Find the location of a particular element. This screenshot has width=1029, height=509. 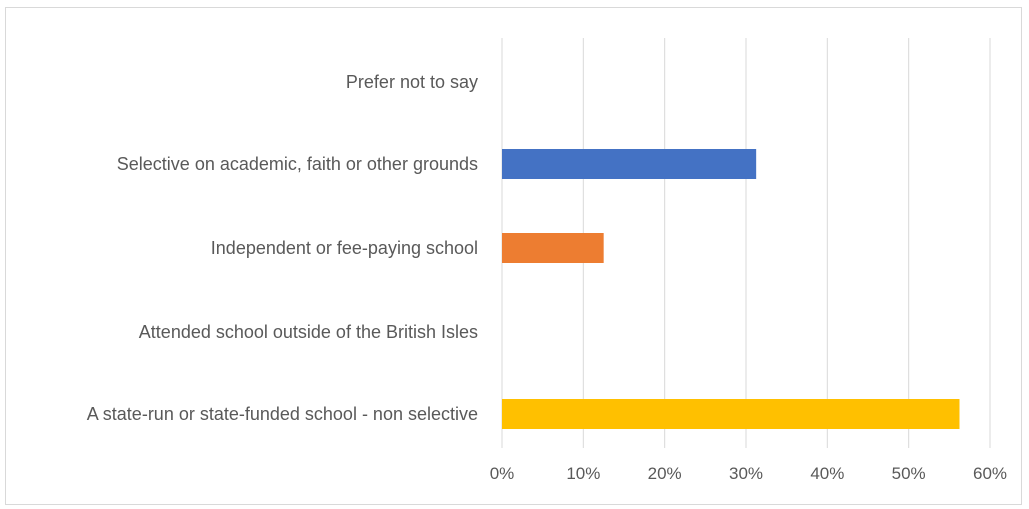

x-tick-label: 40% is located at coordinates (827, 473).